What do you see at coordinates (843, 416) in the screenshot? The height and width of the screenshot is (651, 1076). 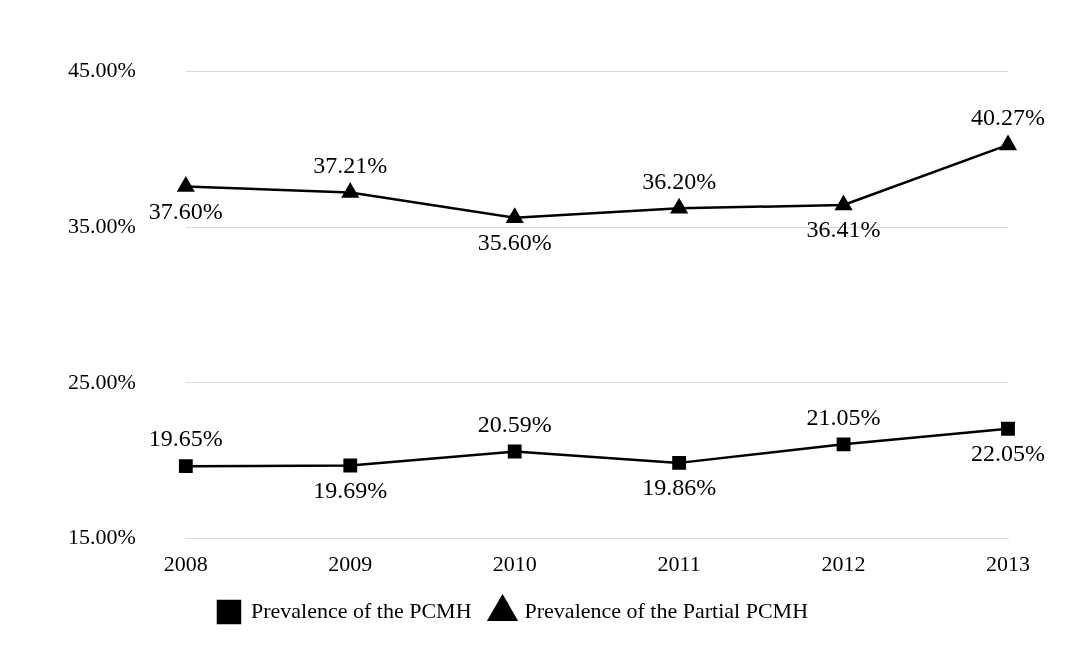 I see `data-label: 21.05%` at bounding box center [843, 416].